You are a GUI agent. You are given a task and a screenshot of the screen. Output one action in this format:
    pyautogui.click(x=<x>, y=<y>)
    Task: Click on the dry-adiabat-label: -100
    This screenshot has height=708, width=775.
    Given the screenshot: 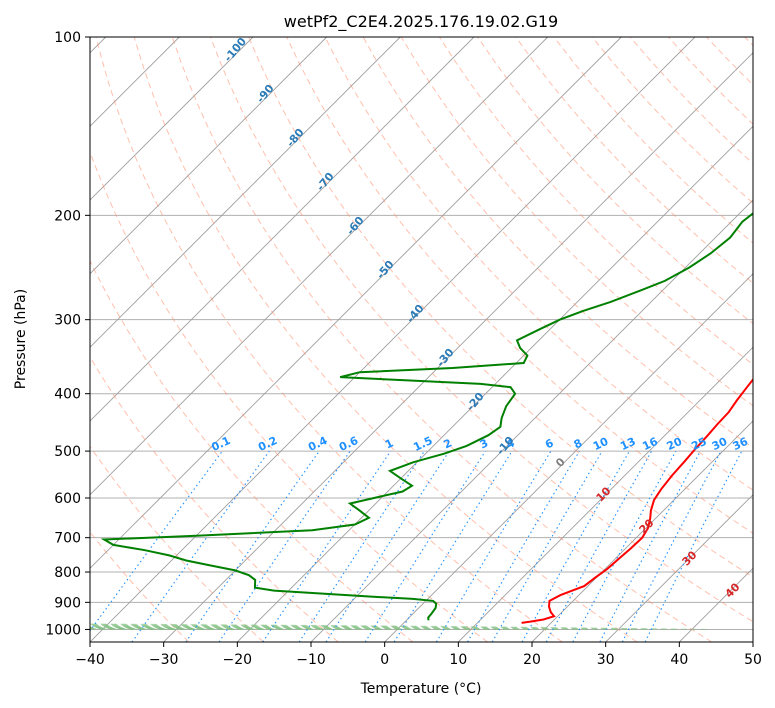 What is the action you would take?
    pyautogui.click(x=235, y=50)
    